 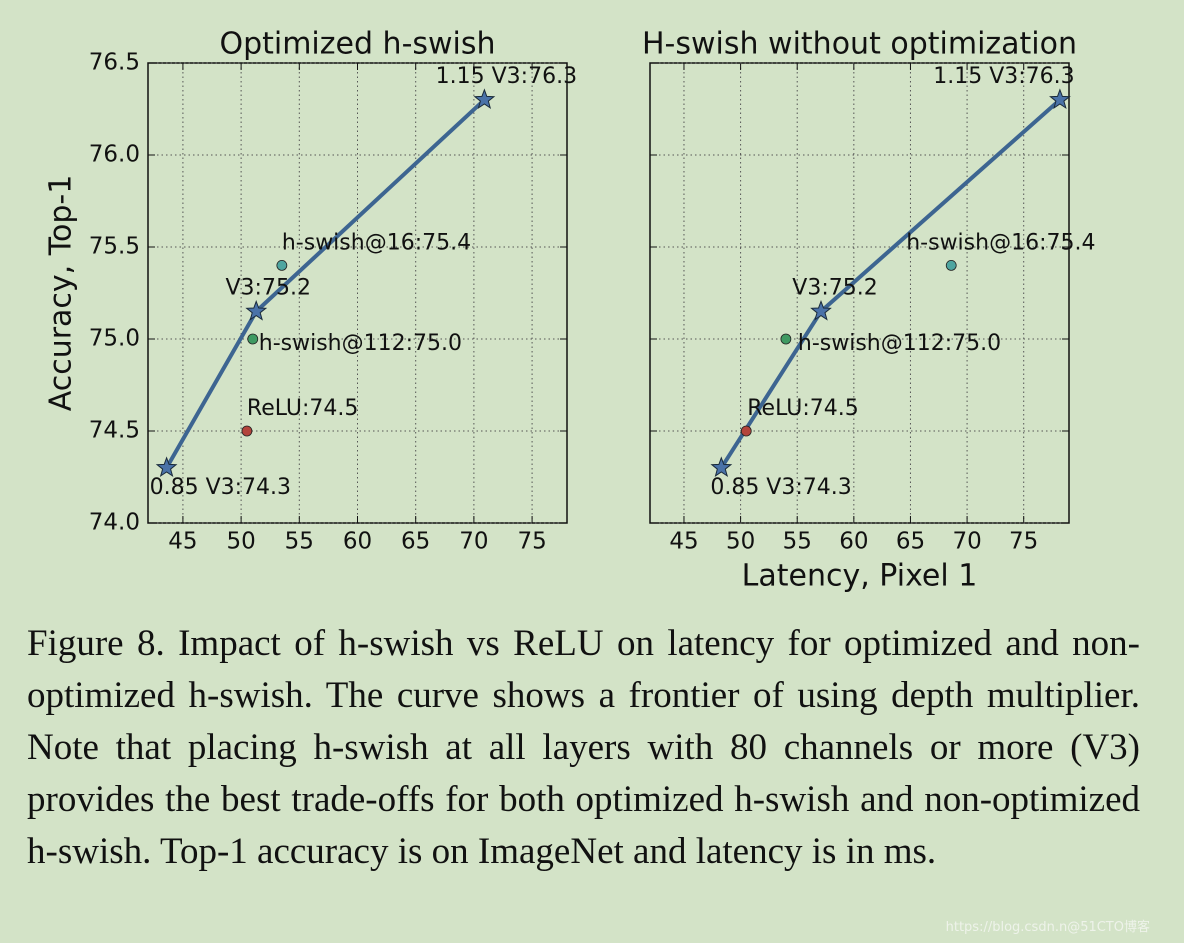 I want to click on chart-title: H-swish without optimization, so click(x=859, y=44).